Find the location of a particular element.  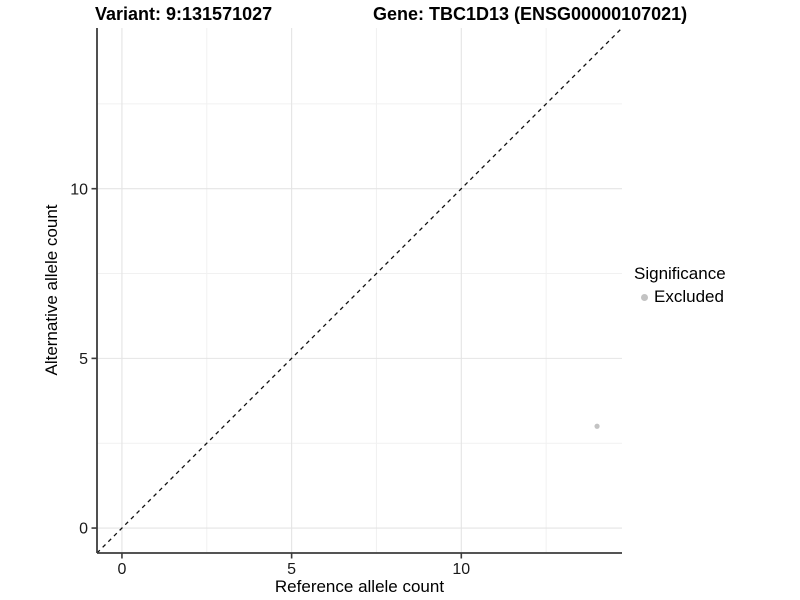

y-axis-title: Alternative allele count is located at coordinates (51, 290).